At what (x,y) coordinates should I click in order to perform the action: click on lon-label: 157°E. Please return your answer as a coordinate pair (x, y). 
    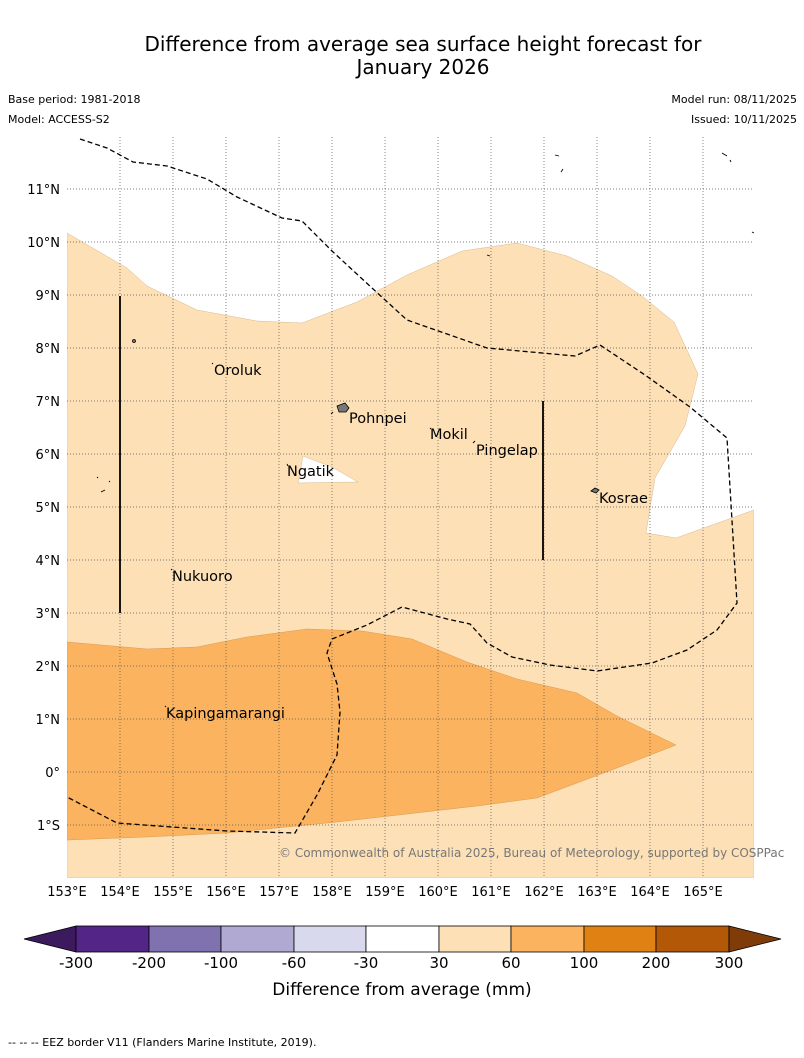
    Looking at the image, I should click on (279, 892).